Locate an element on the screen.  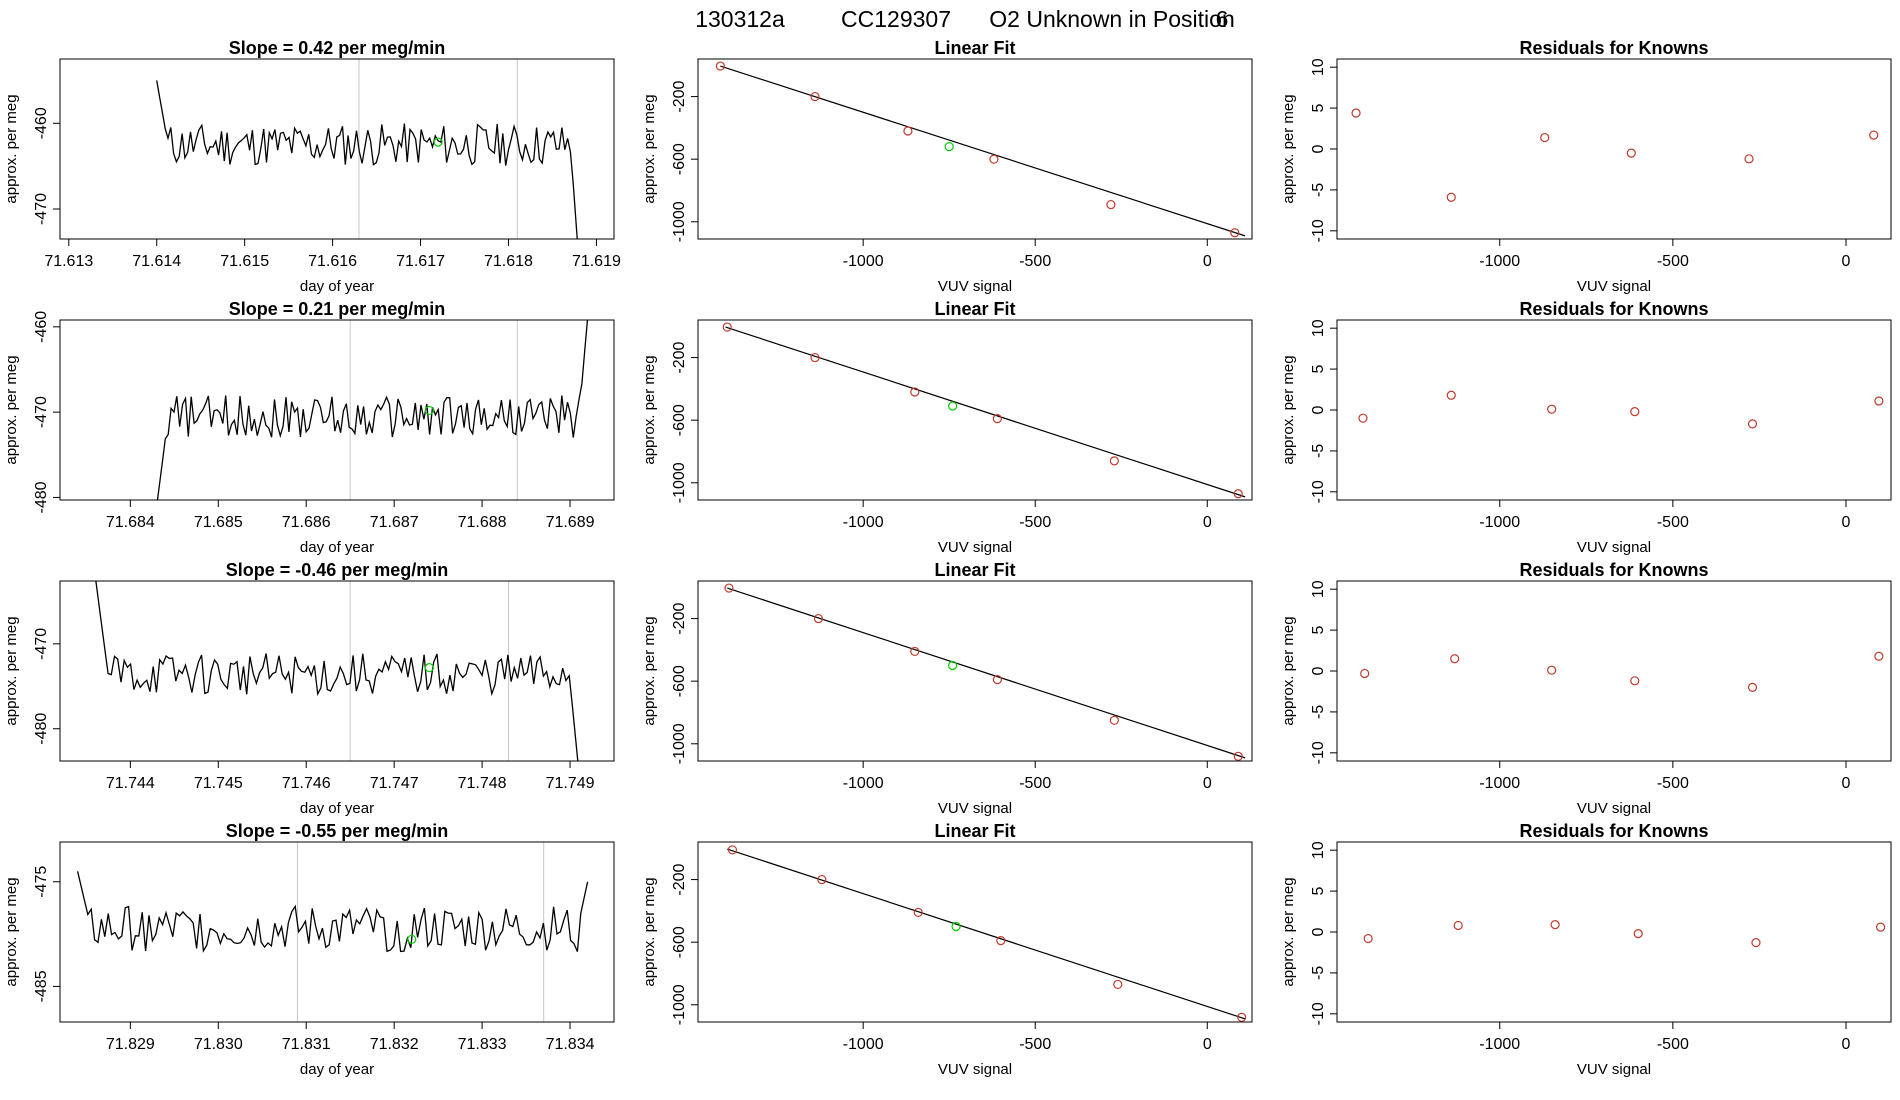
x-tick-label: 71.613 is located at coordinates (68, 261).